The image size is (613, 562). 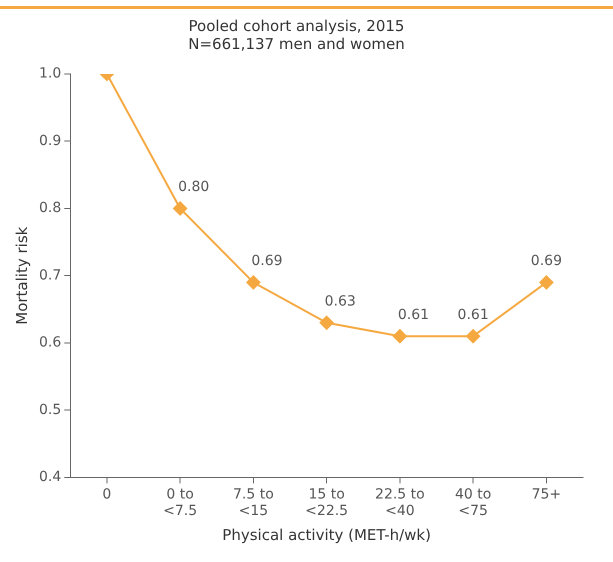 What do you see at coordinates (50, 208) in the screenshot?
I see `y-tick-label: 0.8` at bounding box center [50, 208].